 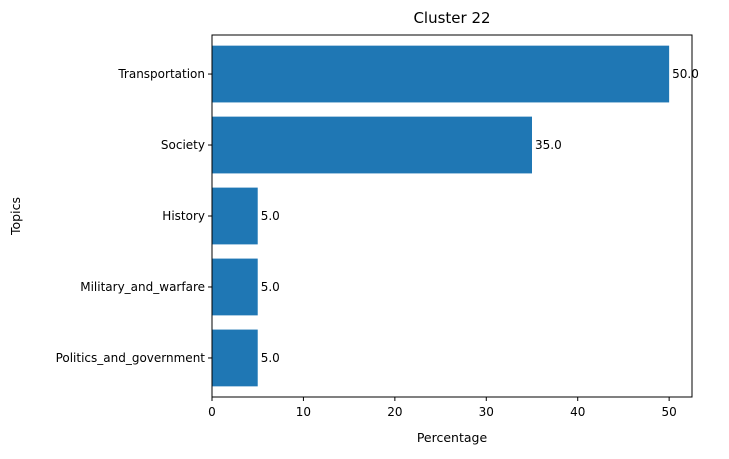 I want to click on x-tick-label-30: 30, so click(x=486, y=412).